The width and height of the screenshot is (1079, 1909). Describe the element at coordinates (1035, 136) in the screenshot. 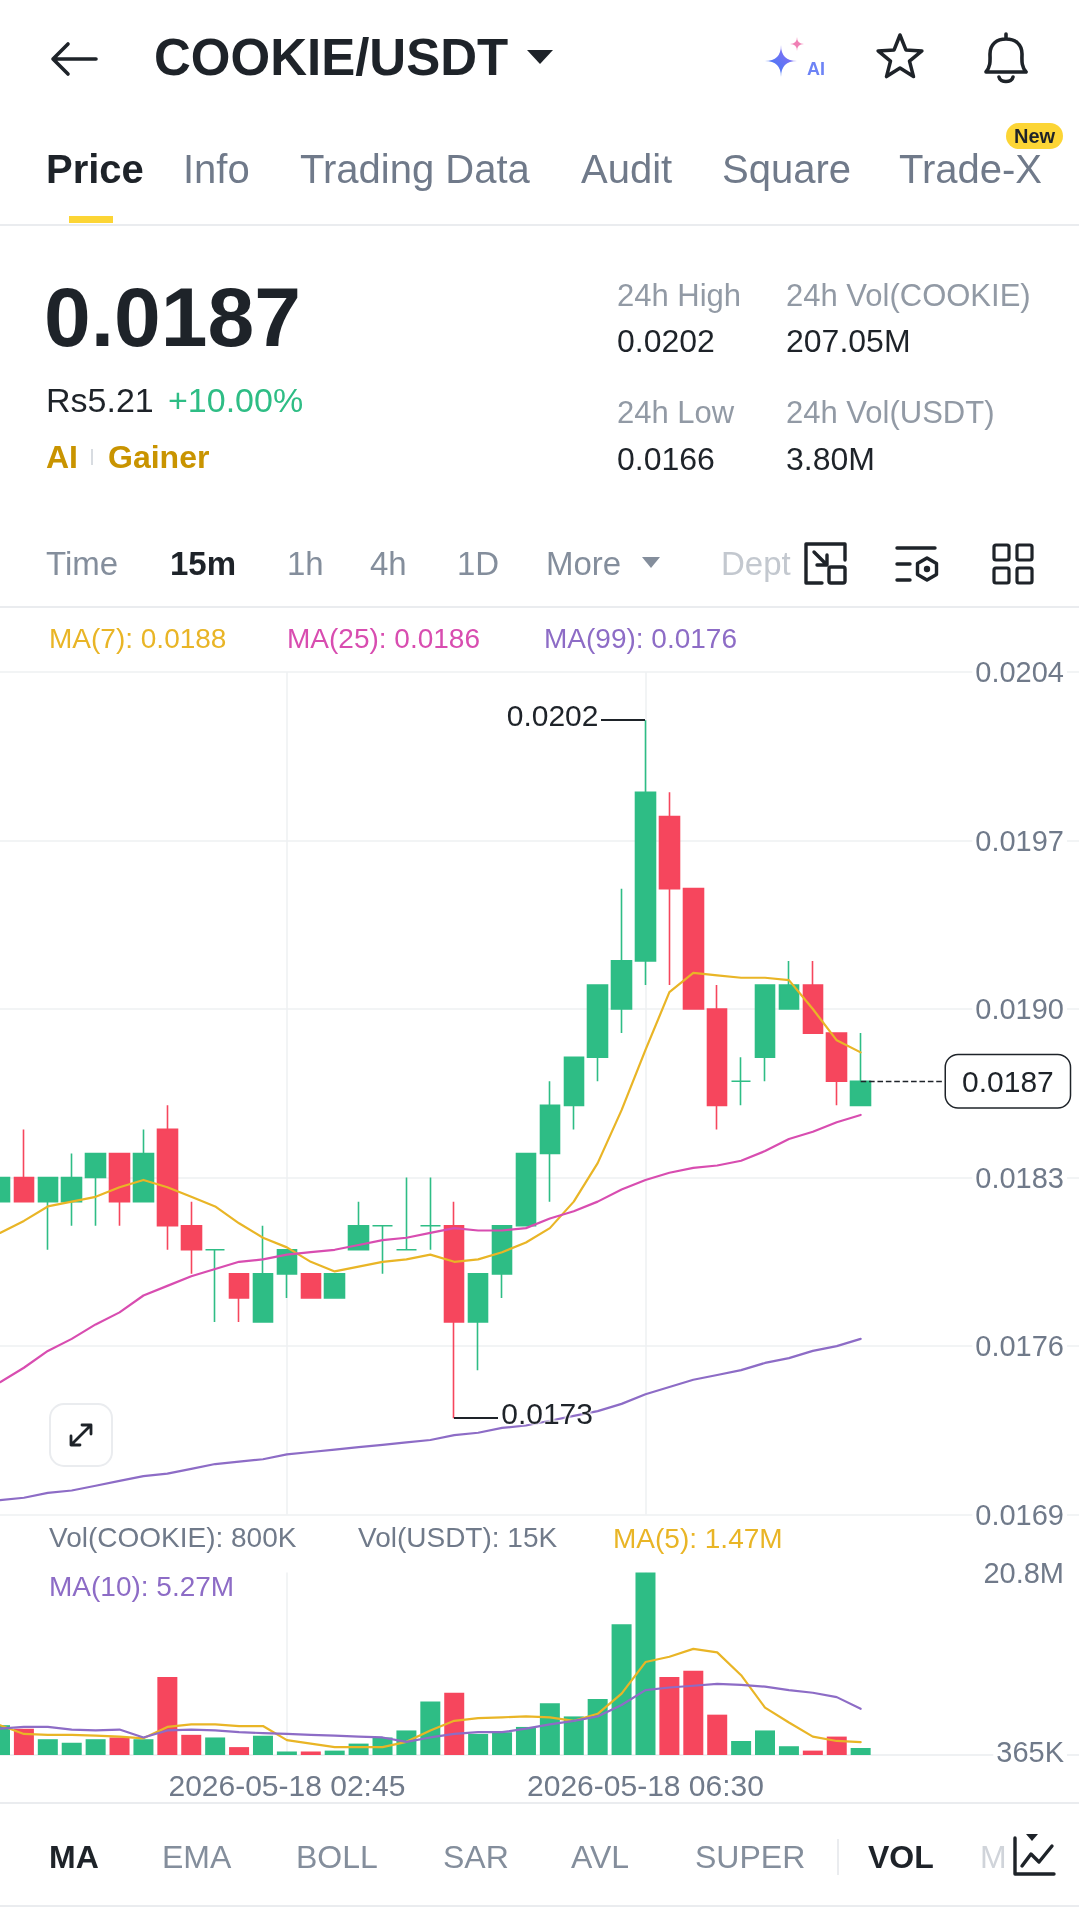

I see `text: New` at that location.